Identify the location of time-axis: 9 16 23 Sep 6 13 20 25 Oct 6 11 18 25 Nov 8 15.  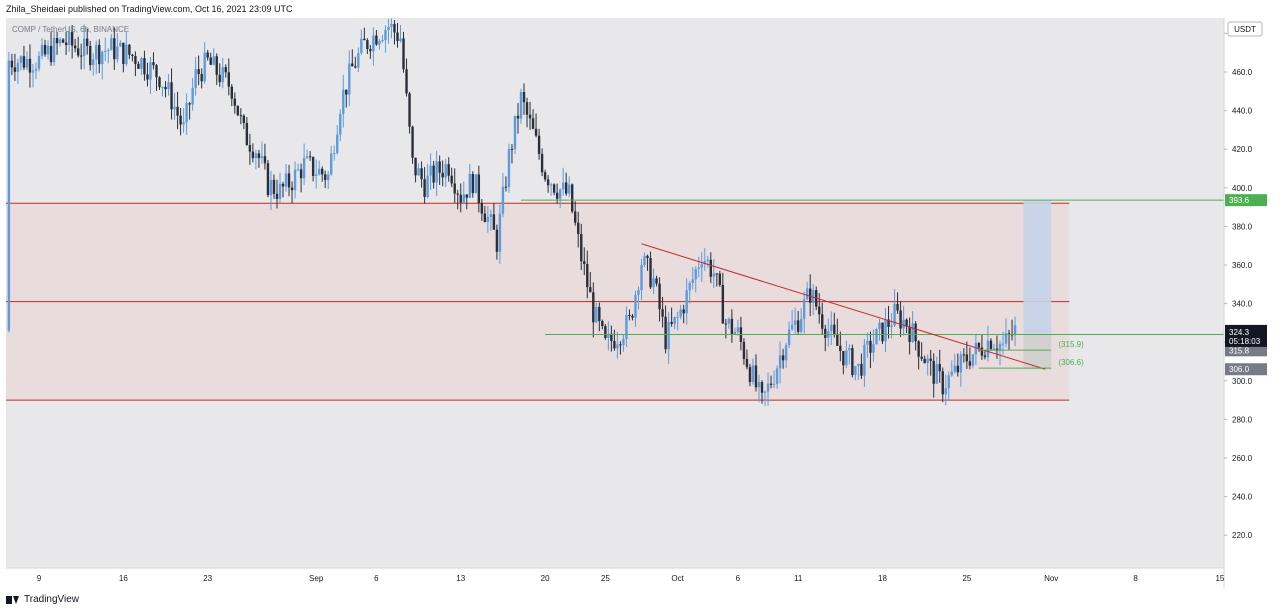
(631, 578).